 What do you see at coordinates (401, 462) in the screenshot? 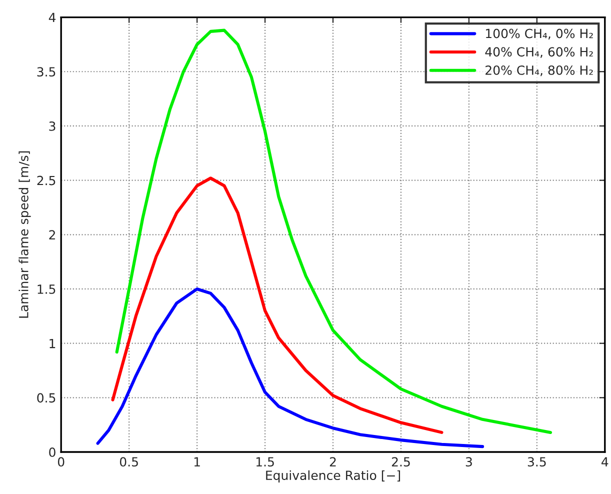
I see `x-tick-label: 2.5` at bounding box center [401, 462].